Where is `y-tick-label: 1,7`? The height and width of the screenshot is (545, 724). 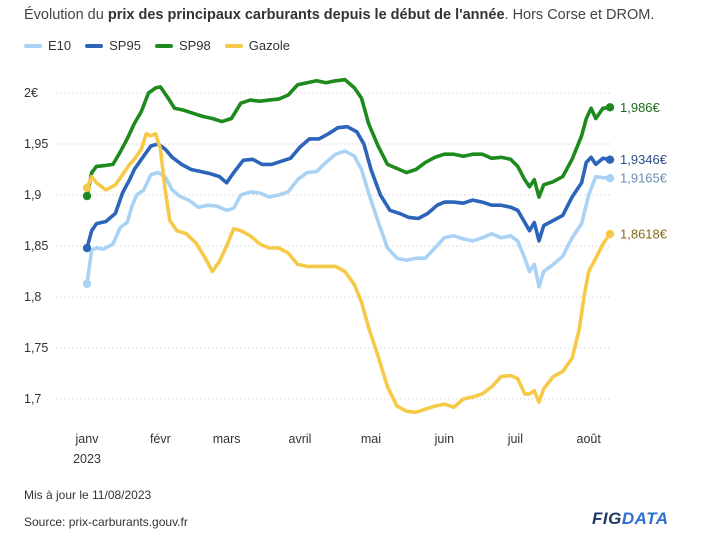
y-tick-label: 1,7 is located at coordinates (32, 399).